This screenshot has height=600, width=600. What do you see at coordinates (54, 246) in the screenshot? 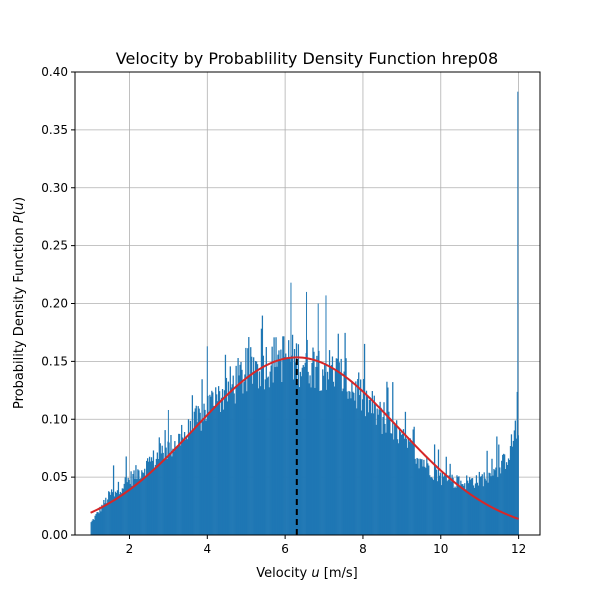
I see `y-tick-label: 0.25` at bounding box center [54, 246].